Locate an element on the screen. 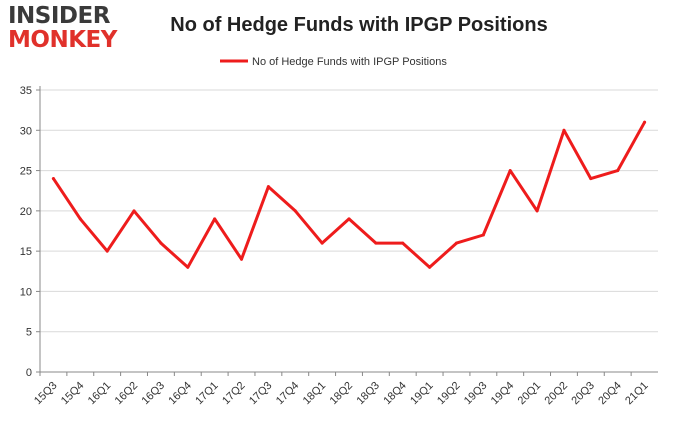 The height and width of the screenshot is (431, 678). x-tick-label: 17Q4 is located at coordinates (288, 394).